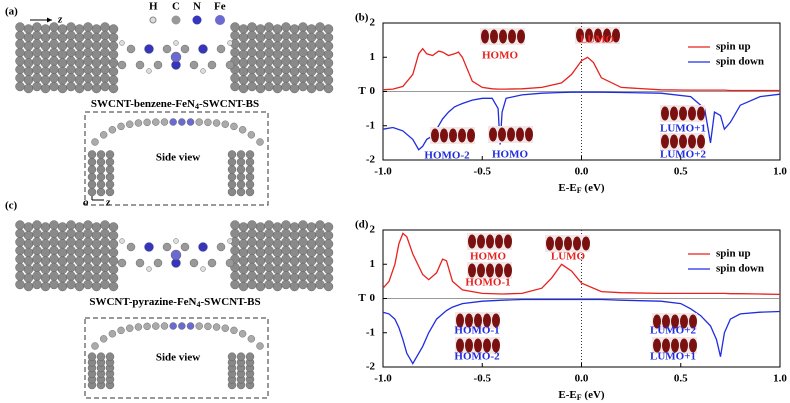 This screenshot has height=403, width=790. Describe the element at coordinates (597, 40) in the screenshot. I see `annotation: LUMO` at that location.